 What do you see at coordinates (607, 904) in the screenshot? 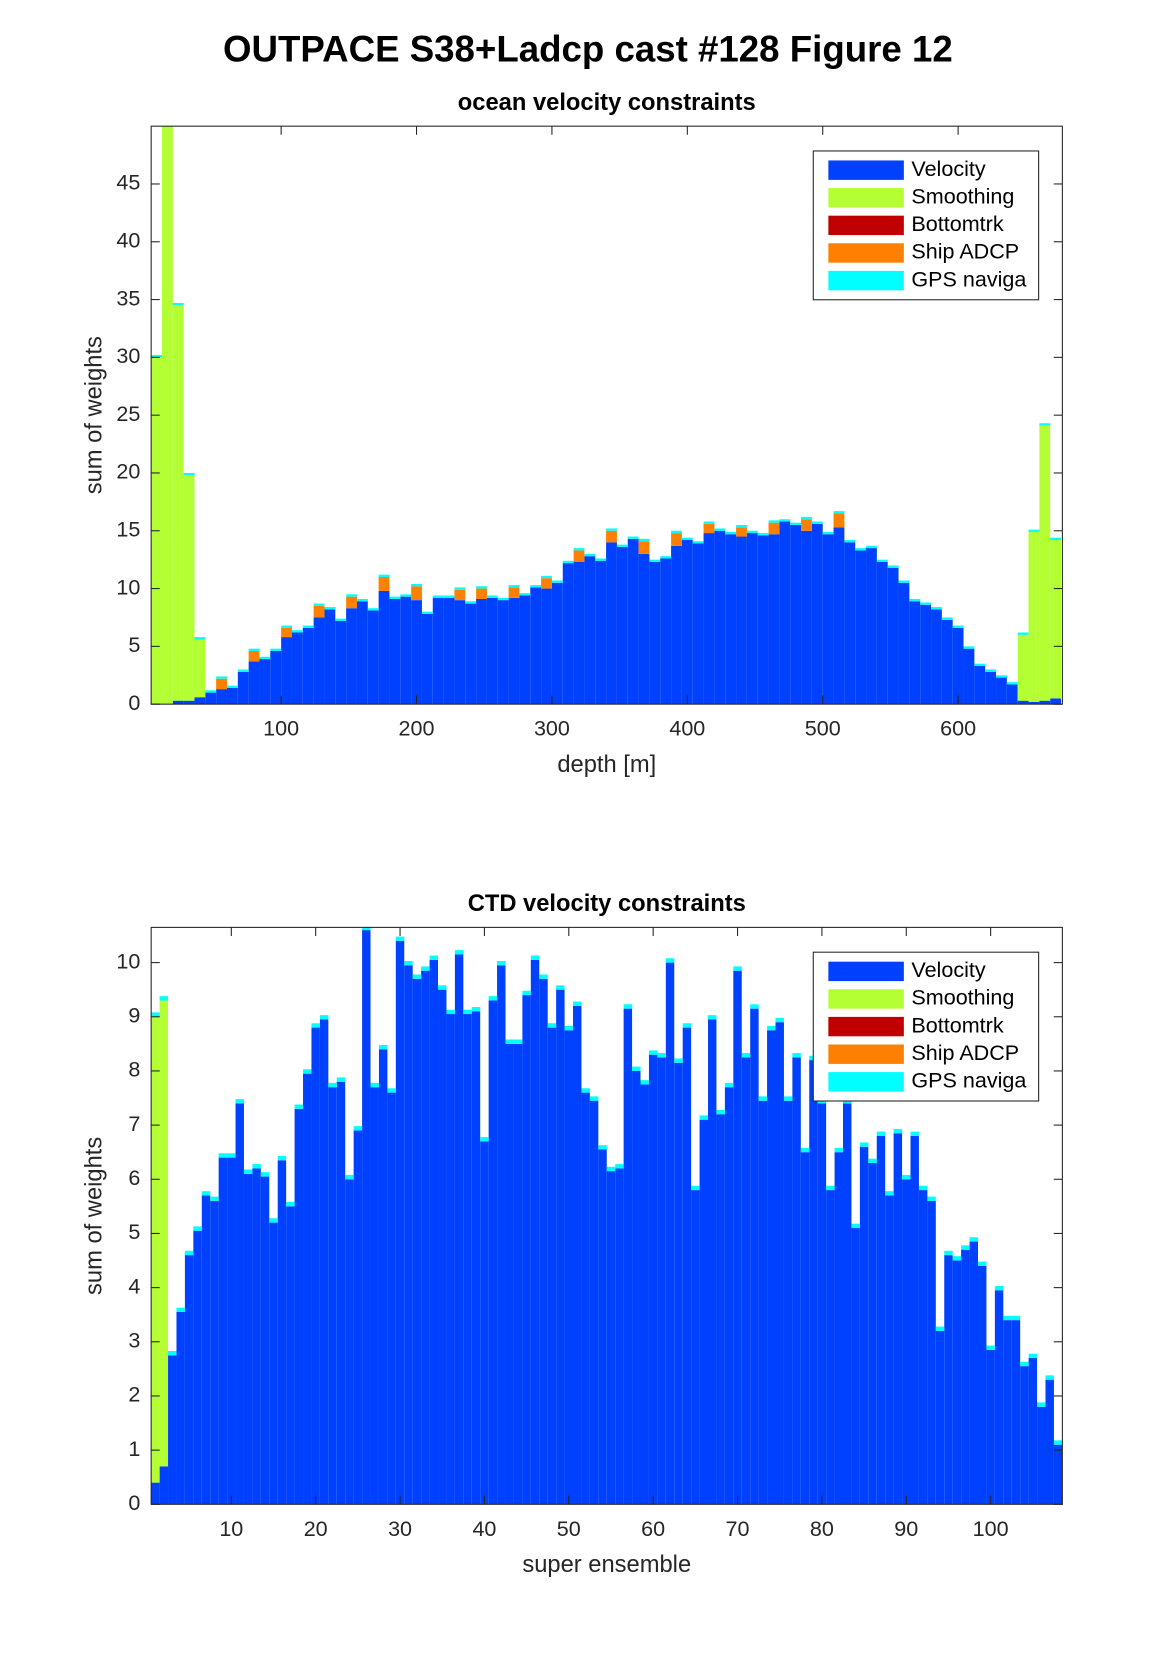
I see `axes-title: CTD velocity constraints` at bounding box center [607, 904].